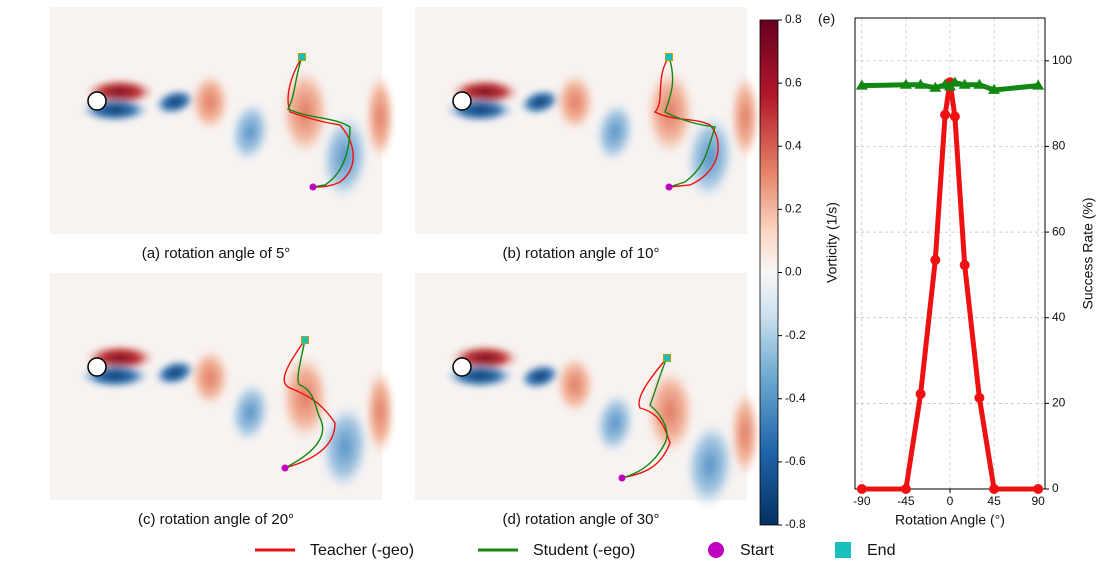  What do you see at coordinates (795, 524) in the screenshot?
I see `colorbar-tick-label: -0.8` at bounding box center [795, 524].